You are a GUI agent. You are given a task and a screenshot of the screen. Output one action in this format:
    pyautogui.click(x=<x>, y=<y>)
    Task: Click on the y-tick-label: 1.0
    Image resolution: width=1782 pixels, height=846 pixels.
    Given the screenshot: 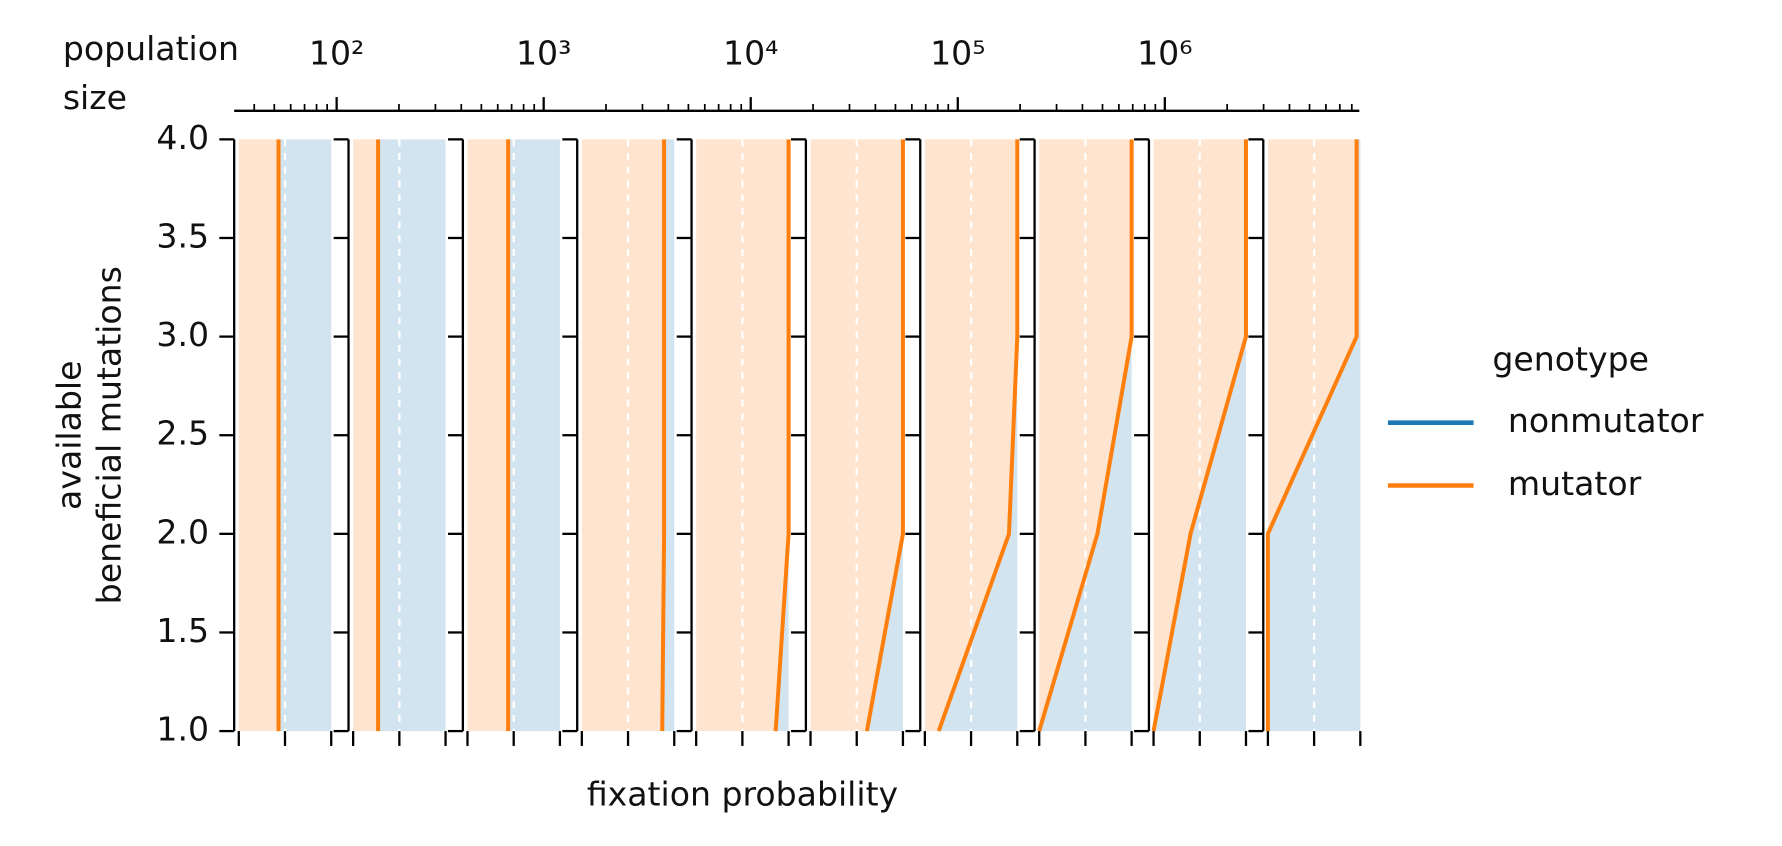 What is the action you would take?
    pyautogui.click(x=182, y=729)
    